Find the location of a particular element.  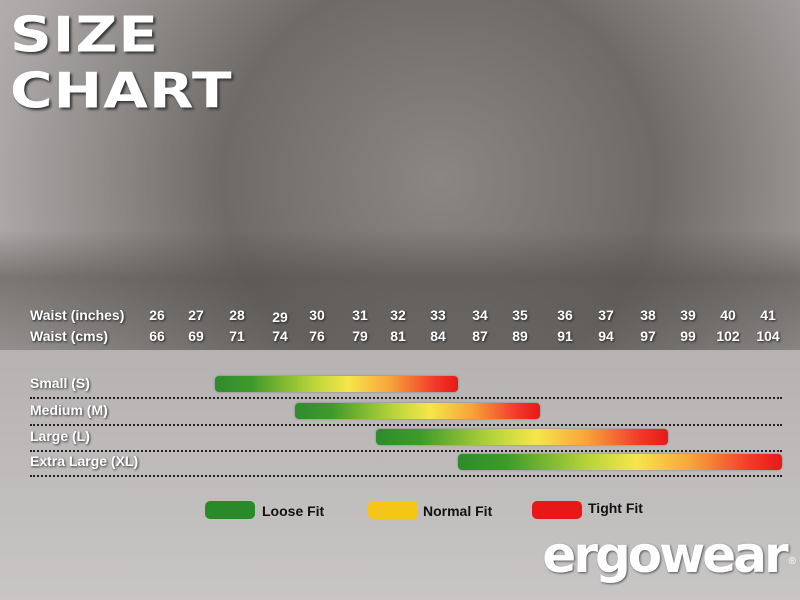

waist-cm-value: 74 is located at coordinates (280, 336).